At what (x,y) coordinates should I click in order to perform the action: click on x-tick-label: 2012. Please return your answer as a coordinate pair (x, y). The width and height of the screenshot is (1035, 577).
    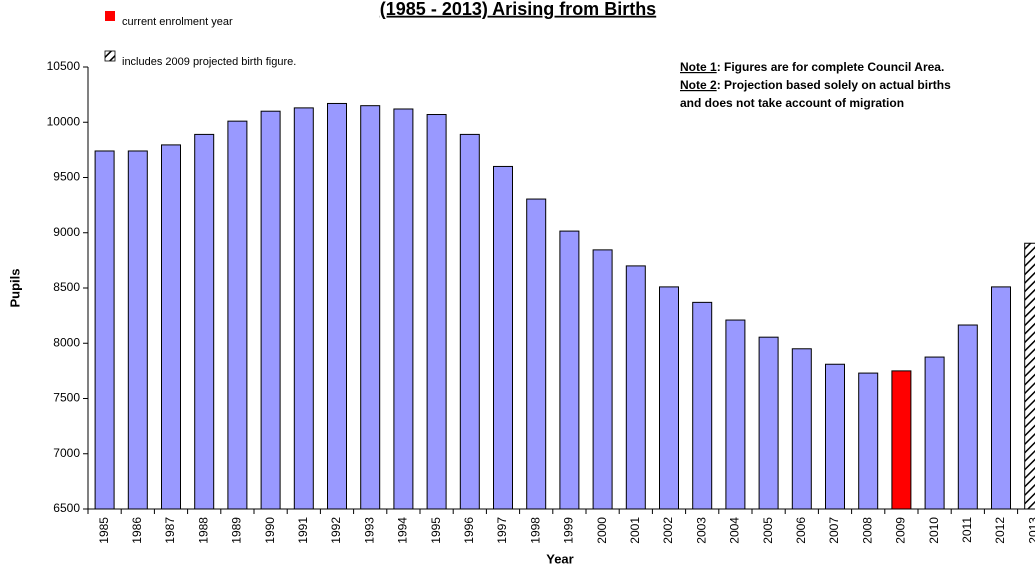
    Looking at the image, I should click on (1000, 530).